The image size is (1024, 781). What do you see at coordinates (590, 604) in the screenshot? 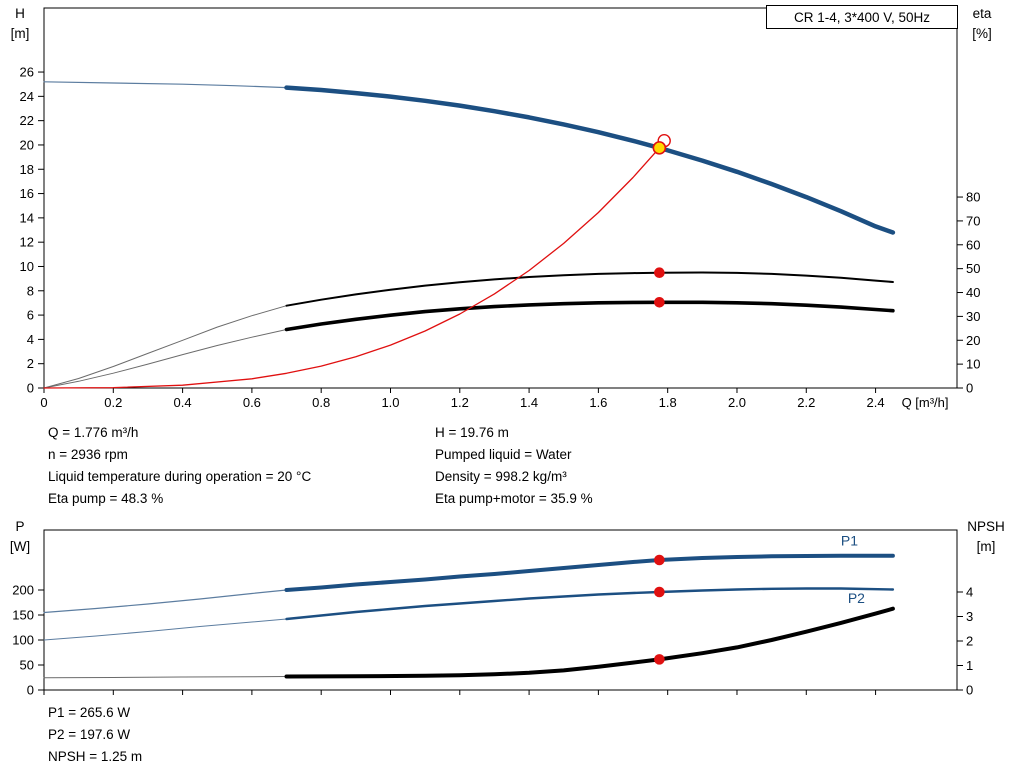
I see `p2-curve` at bounding box center [590, 604].